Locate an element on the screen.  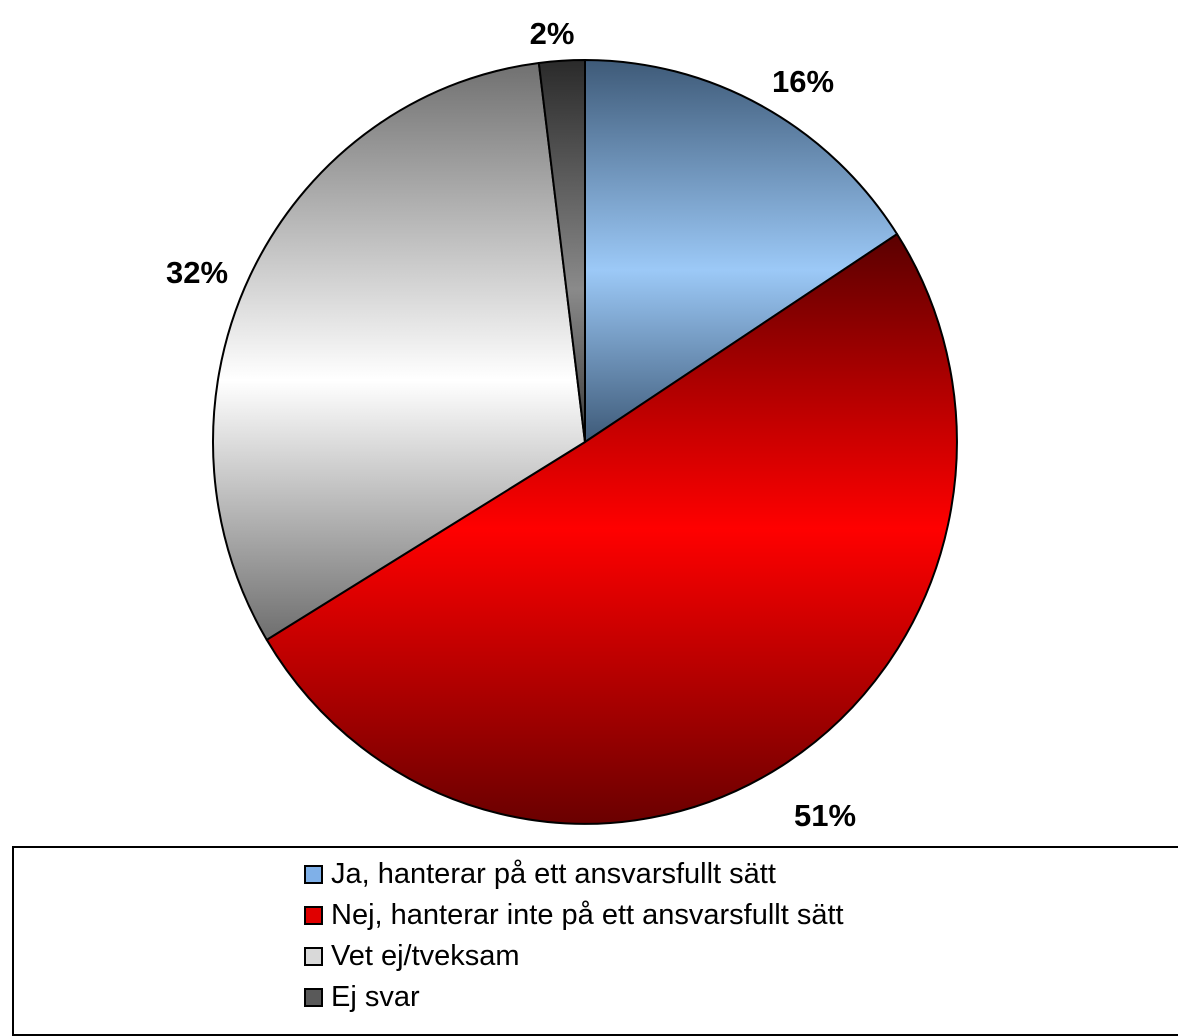
slice-value-label-2: 51% is located at coordinates (825, 814).